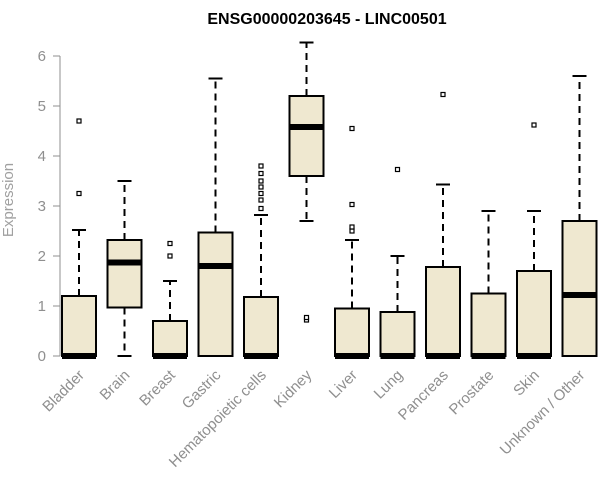  Describe the element at coordinates (42, 356) in the screenshot. I see `y-tick-label: 0` at that location.